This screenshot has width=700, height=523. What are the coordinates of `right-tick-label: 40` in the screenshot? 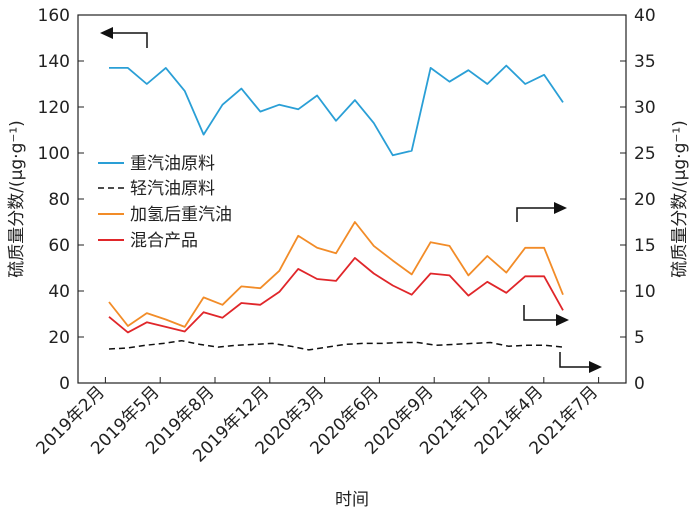 It's located at (645, 16).